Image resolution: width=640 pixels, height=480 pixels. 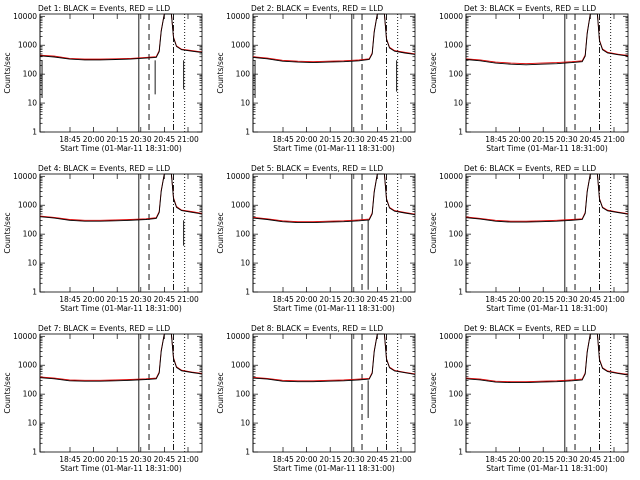 I want to click on chart-title: Det 9: BLACK = Events, RED = LLD, so click(x=530, y=328).